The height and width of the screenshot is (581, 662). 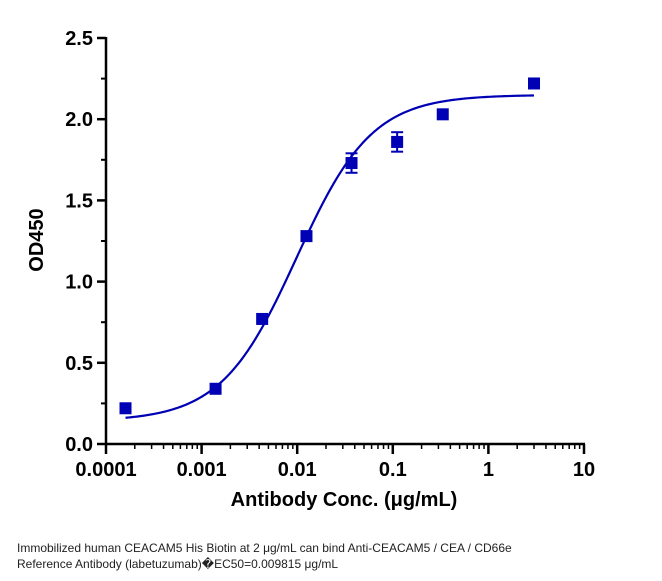 What do you see at coordinates (37, 239) in the screenshot?
I see `y-axis-title: OD450` at bounding box center [37, 239].